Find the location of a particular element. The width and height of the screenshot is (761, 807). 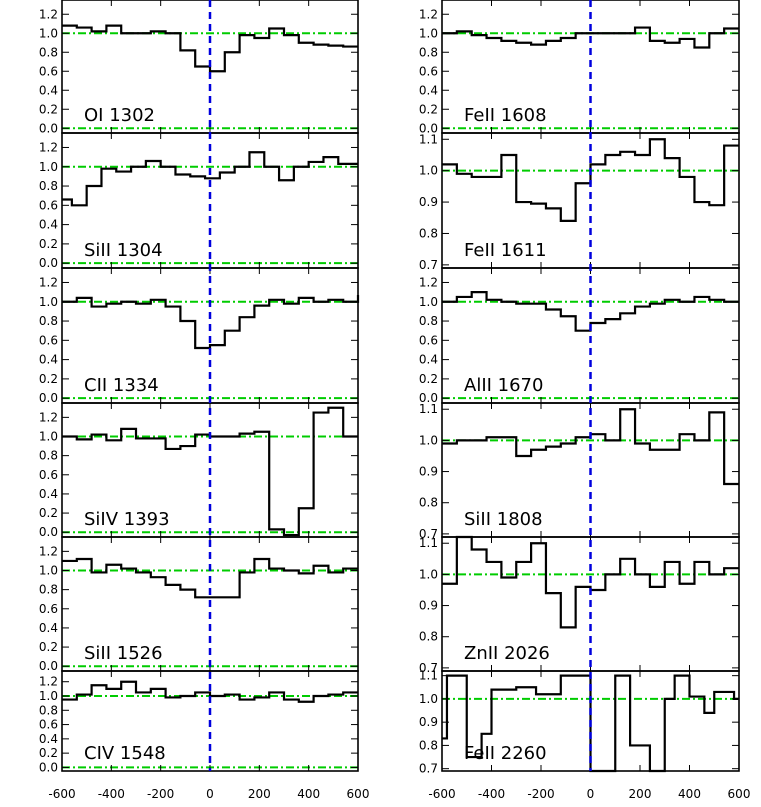

panel-siii-1304: 0.0 0.2 0.4 0.6 0.8 1.0 1.2 SiII 1304 is located at coordinates (199, 201).